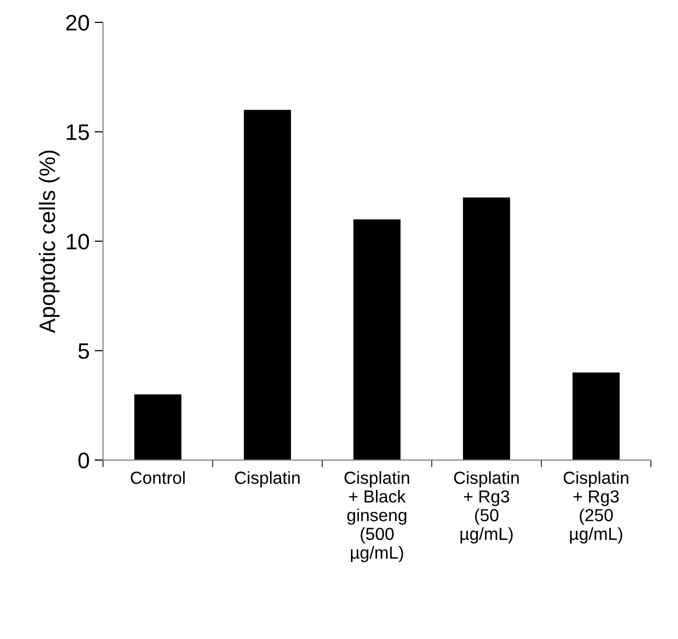 This screenshot has height=639, width=678. I want to click on y-tick-label: 10, so click(77, 242).